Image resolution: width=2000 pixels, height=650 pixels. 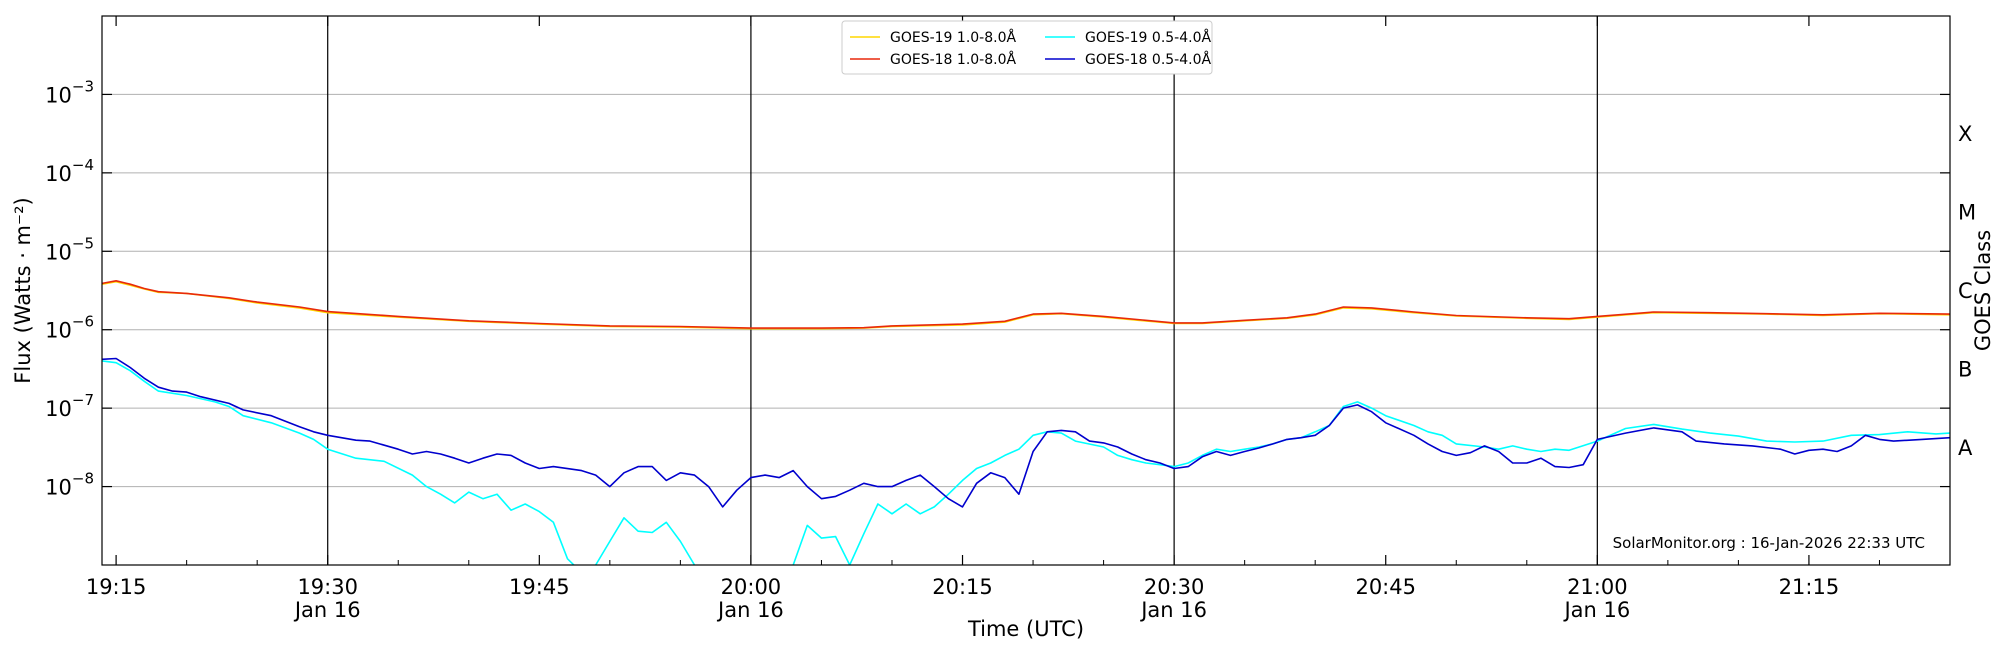 What do you see at coordinates (1965, 370) in the screenshot?
I see `goes-class-B: B` at bounding box center [1965, 370].